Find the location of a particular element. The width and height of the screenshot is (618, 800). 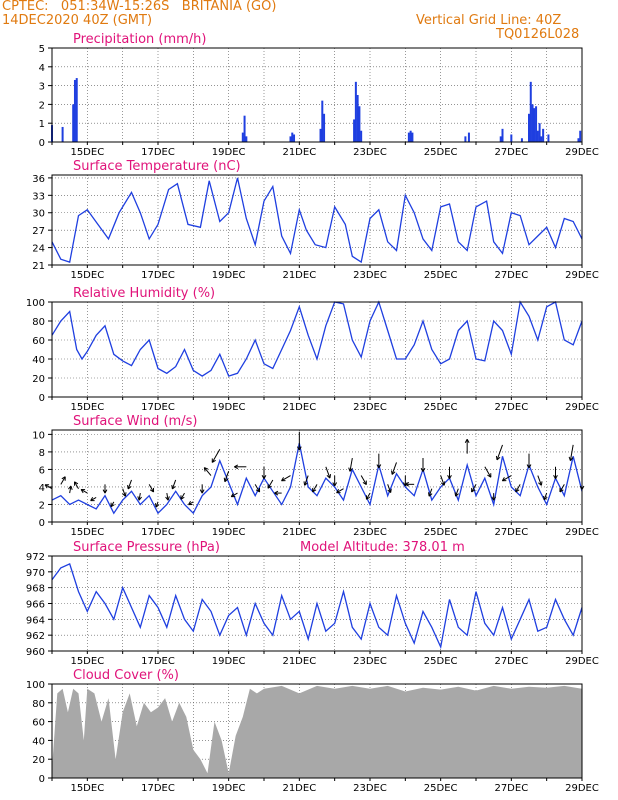

y-tick-label: 970 is located at coordinates (35, 573).